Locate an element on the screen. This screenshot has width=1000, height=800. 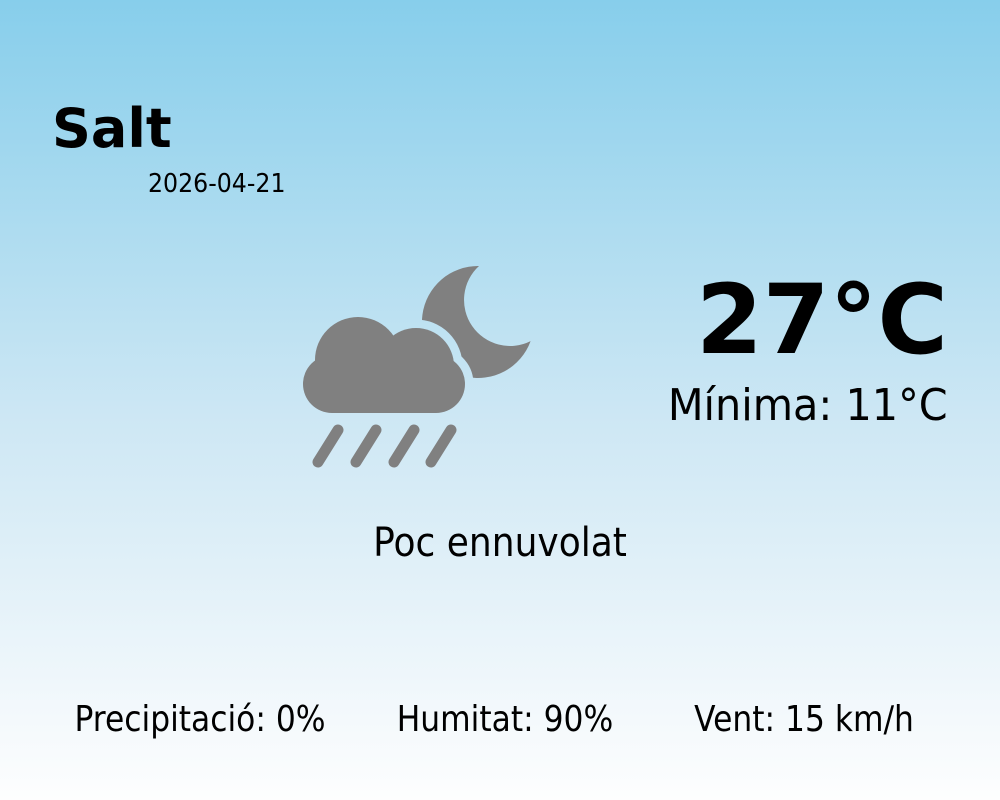
condition-label: Poc ennuvolat is located at coordinates (500, 543).